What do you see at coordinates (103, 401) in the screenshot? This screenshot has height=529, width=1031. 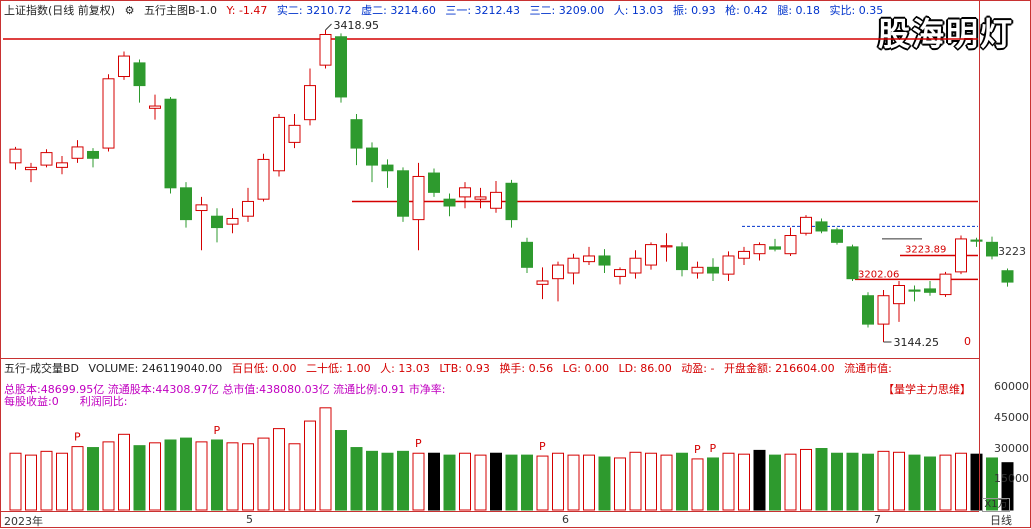 I see `lrtb: 利润同比:` at bounding box center [103, 401].